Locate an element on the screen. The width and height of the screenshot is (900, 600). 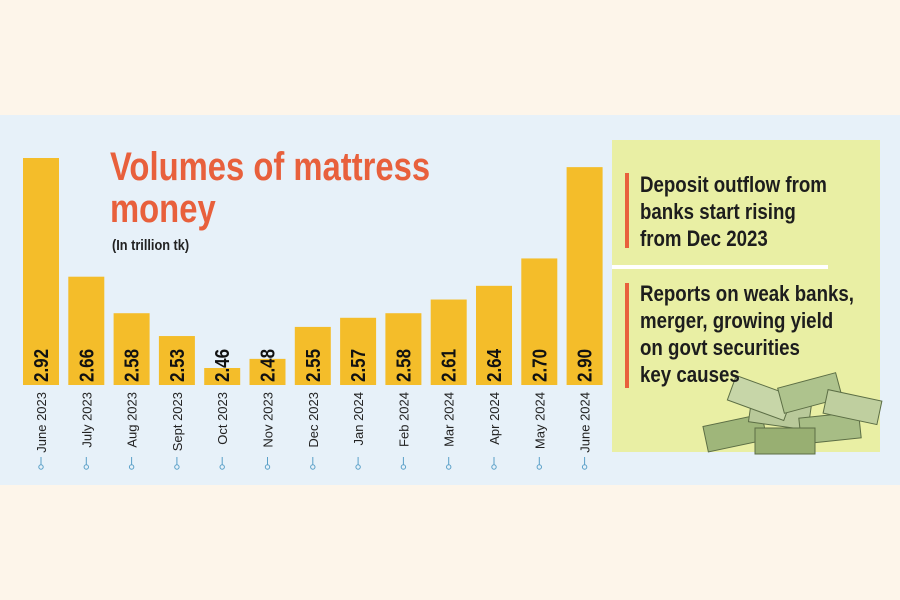
chart-title: money is located at coordinates (163, 208).